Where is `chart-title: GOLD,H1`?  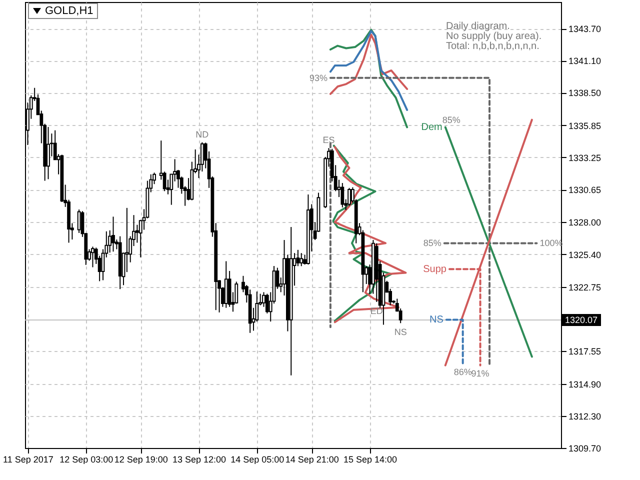 chart-title: GOLD,H1 is located at coordinates (69, 11).